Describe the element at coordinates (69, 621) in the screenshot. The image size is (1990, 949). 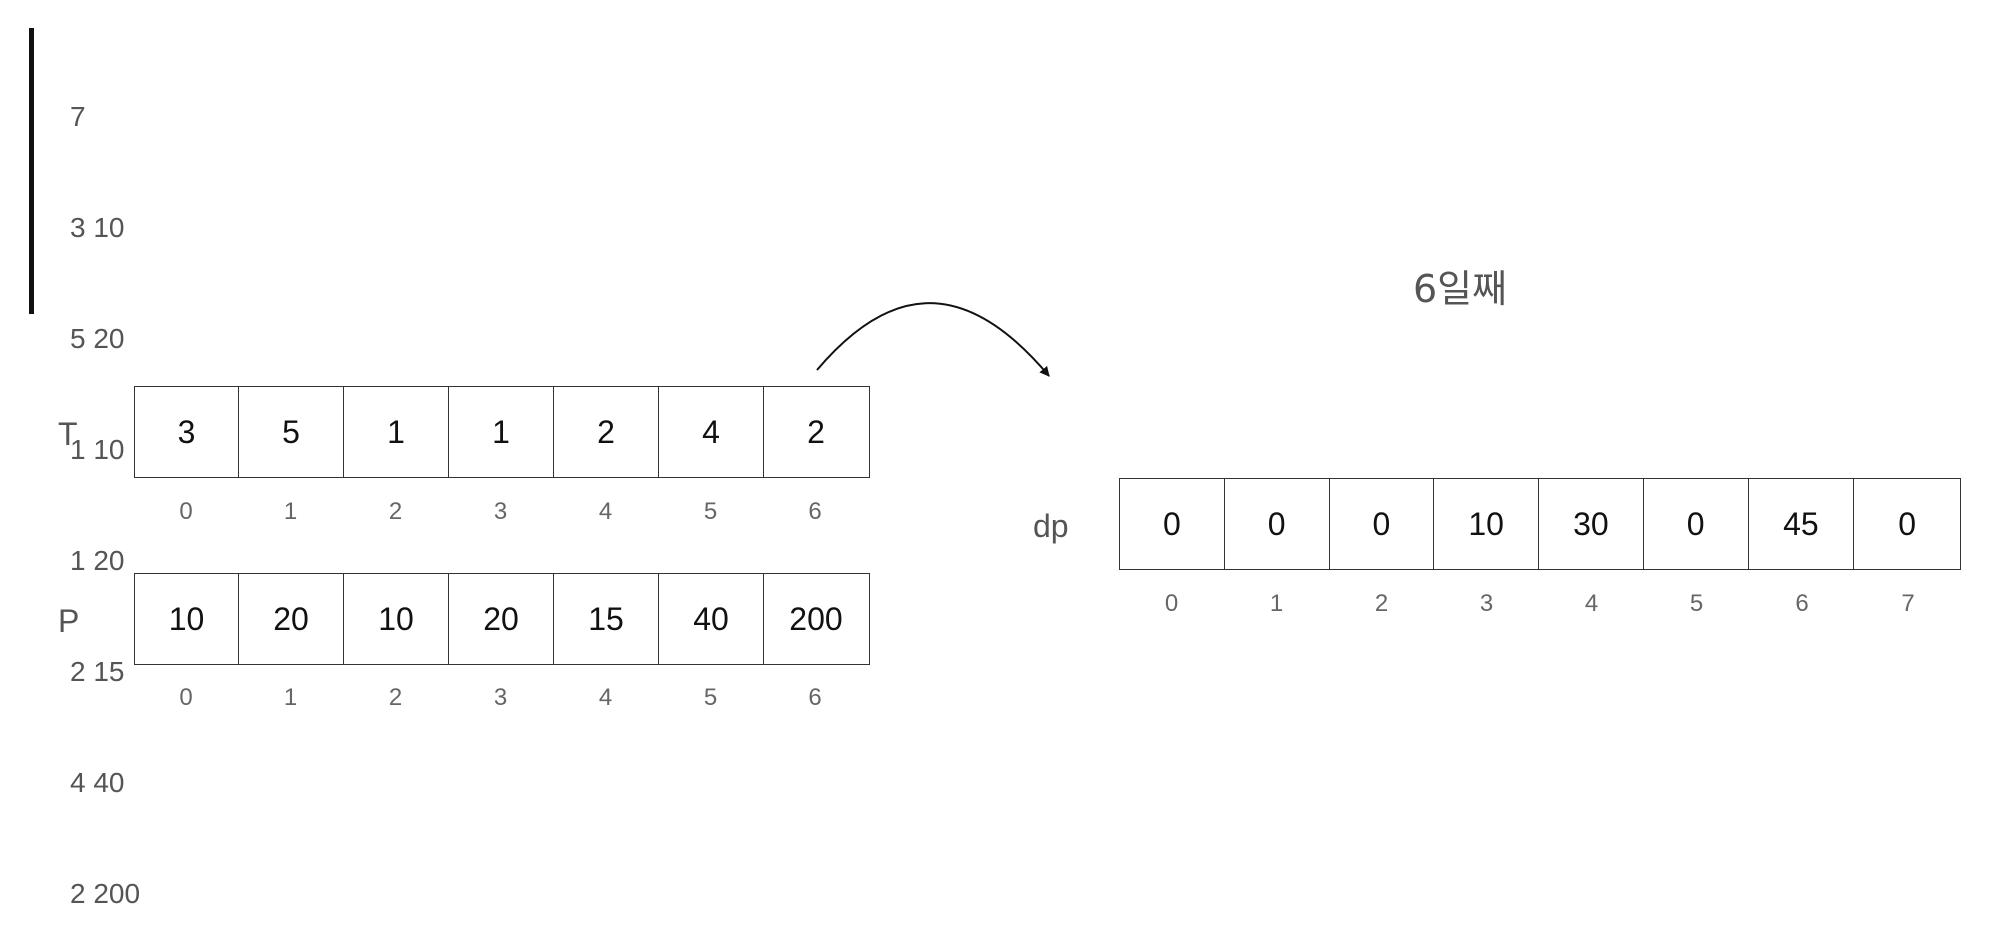
I see `p-array-label: P` at that location.